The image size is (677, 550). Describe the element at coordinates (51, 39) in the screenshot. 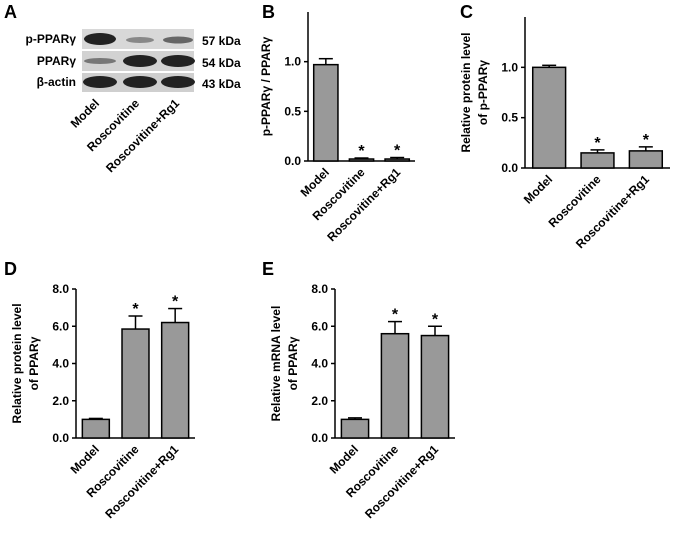

I see `row-label: p-PPARγ` at that location.